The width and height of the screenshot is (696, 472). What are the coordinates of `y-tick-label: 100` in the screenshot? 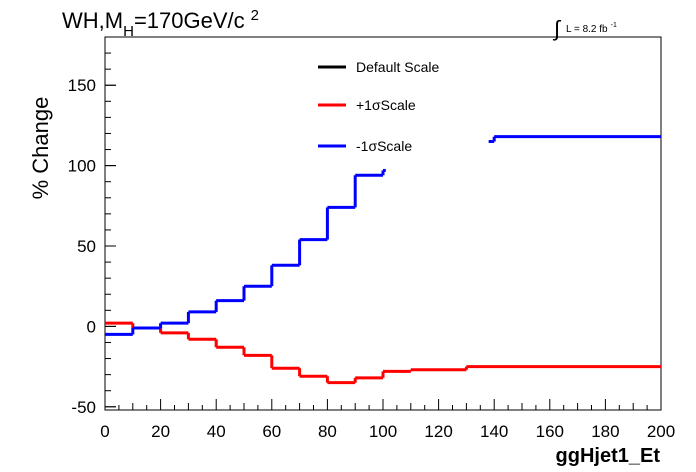 It's located at (82, 166).